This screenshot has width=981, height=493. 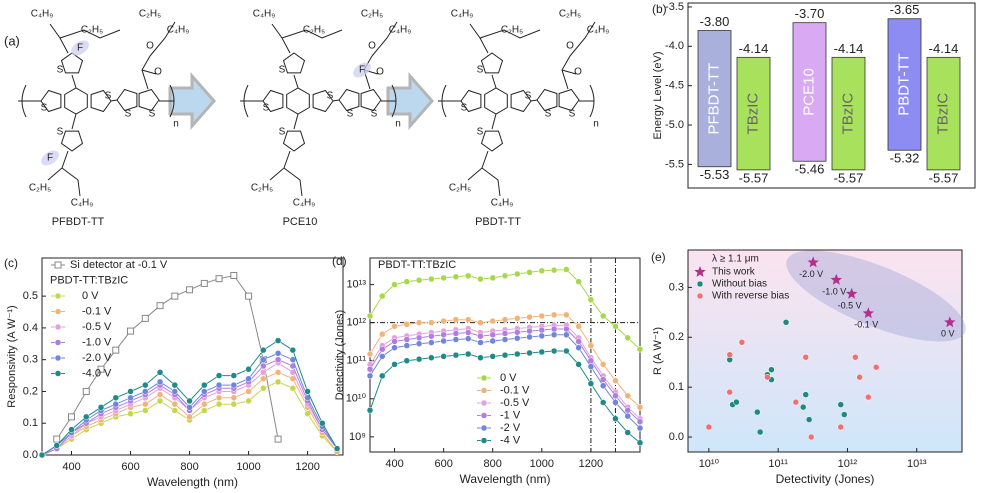 What do you see at coordinates (493, 464) in the screenshot?
I see `x-tick-label: 800` at bounding box center [493, 464].